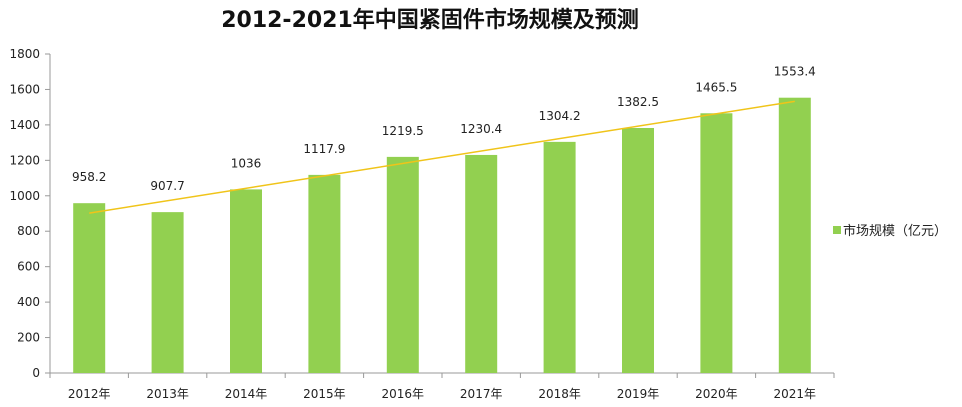 The width and height of the screenshot is (962, 407). I want to click on y-tick-label: 600, so click(28, 267).